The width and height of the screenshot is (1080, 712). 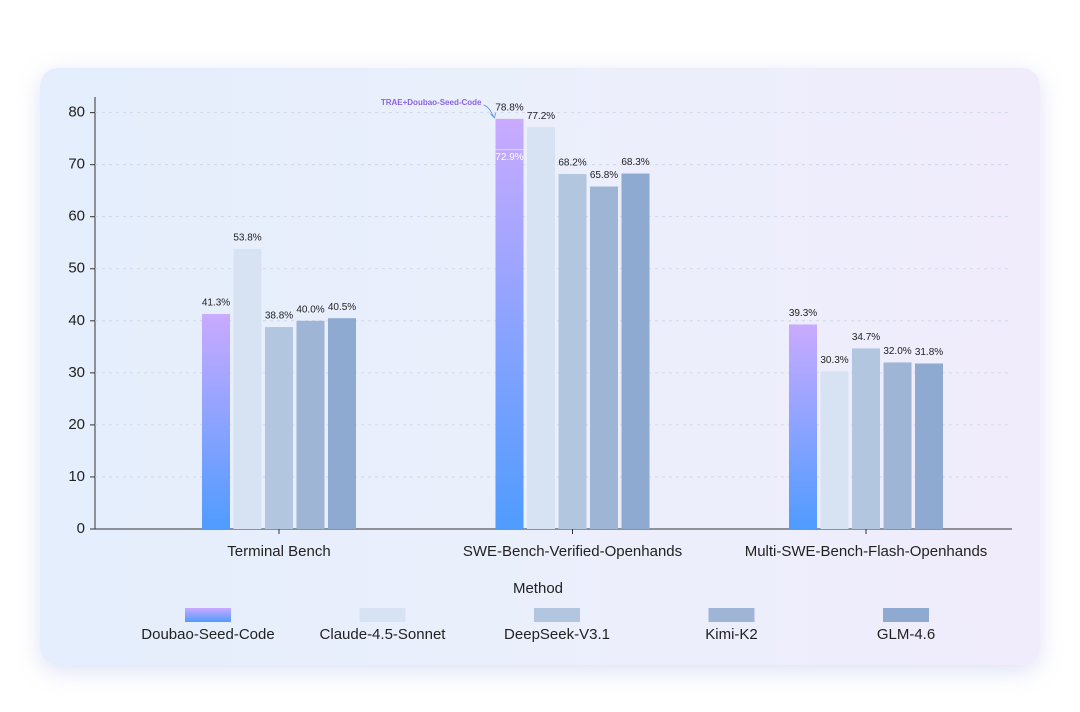 What do you see at coordinates (834, 360) in the screenshot?
I see `value-label: 30.3%` at bounding box center [834, 360].